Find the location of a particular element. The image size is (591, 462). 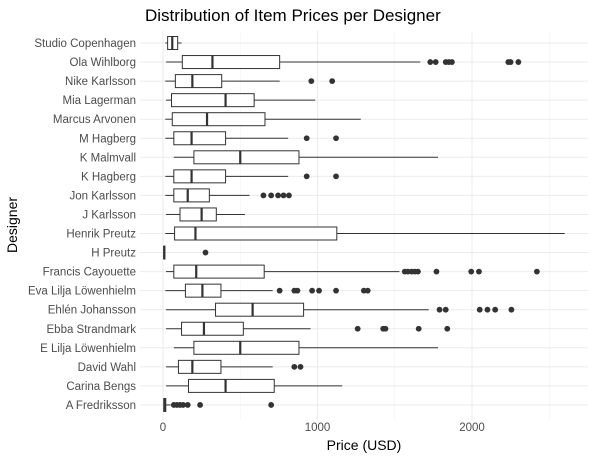

y-tick-label: Jon Karlsson is located at coordinates (103, 196).